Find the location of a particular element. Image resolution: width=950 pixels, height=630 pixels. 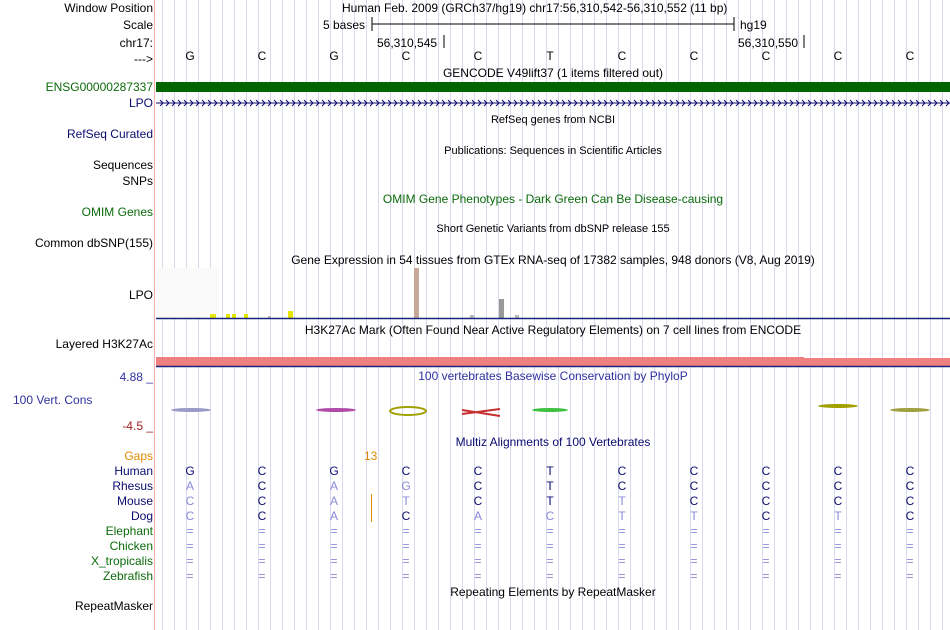

reference-base: G is located at coordinates (334, 56).